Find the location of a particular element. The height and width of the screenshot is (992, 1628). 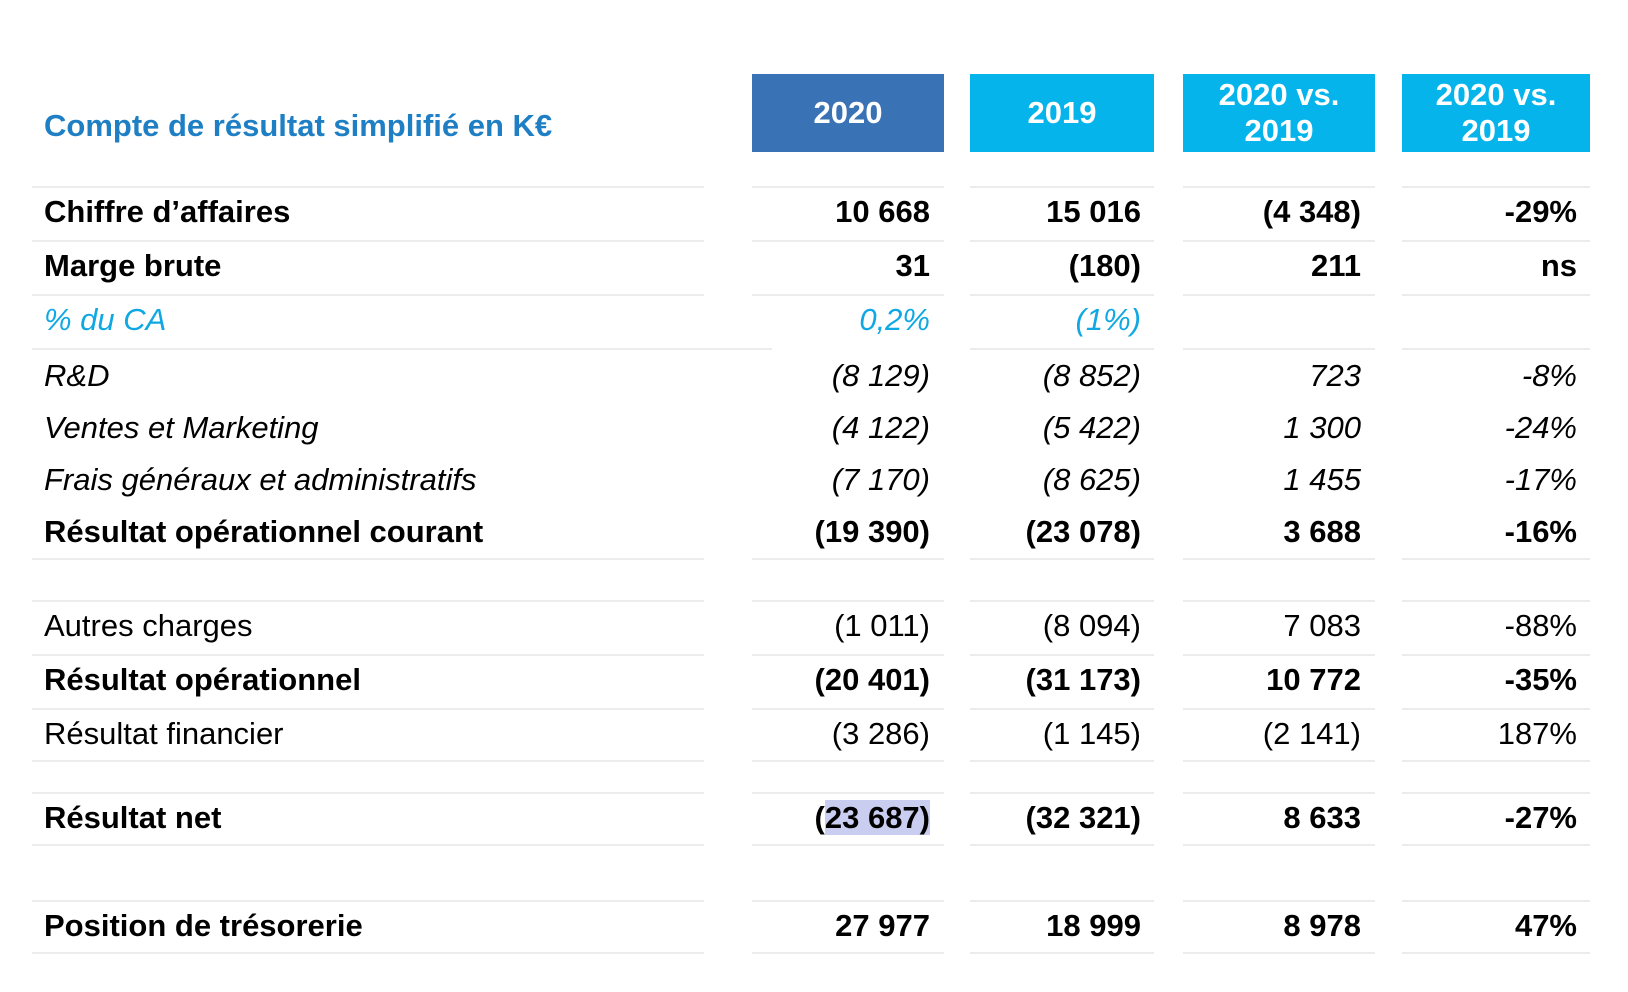

value-variation-pct: 47% is located at coordinates (1545, 925).